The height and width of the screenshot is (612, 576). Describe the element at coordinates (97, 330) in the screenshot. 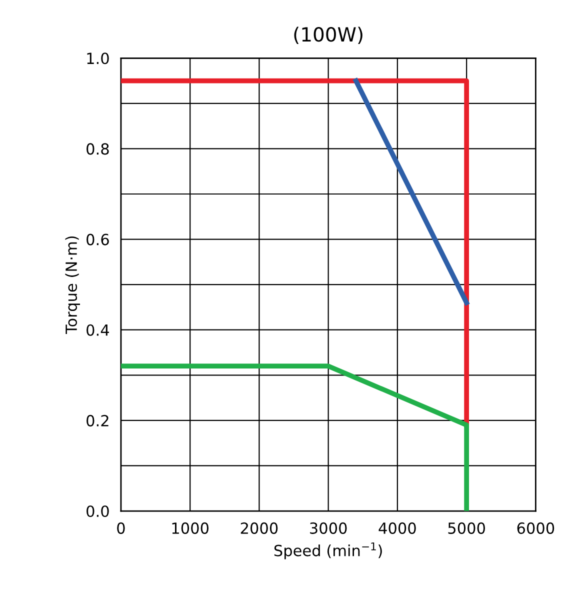

I see `y-tick-label: 0.4` at that location.